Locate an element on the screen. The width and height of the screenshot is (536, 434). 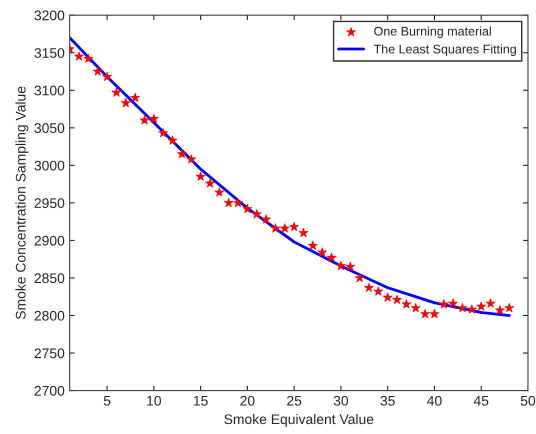
y-tick-label: 2700 is located at coordinates (49, 391).